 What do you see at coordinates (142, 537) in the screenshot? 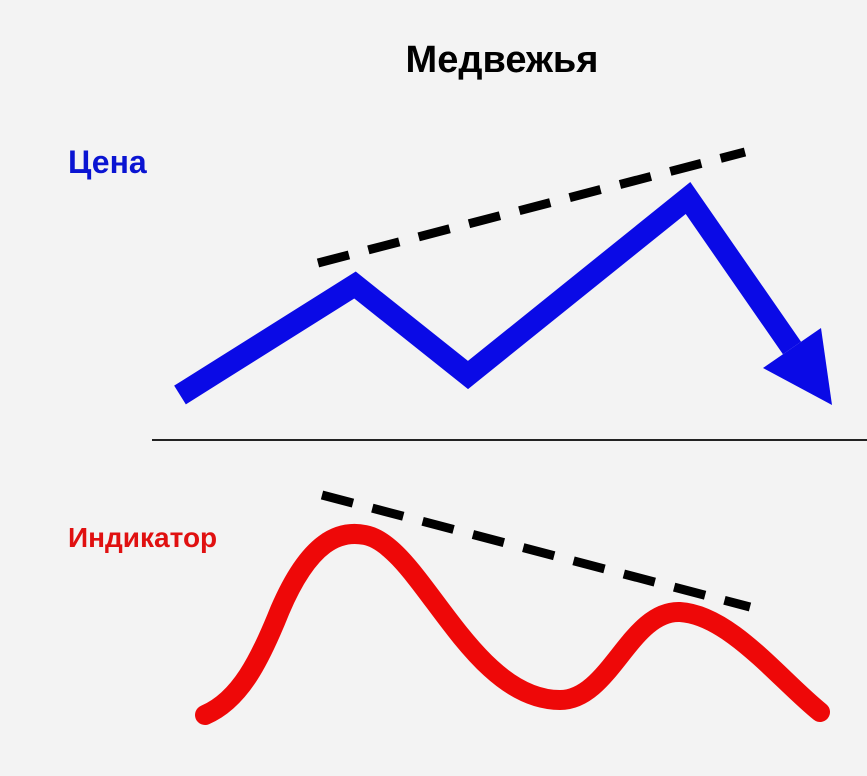
I see `indicator-label: Индикатор` at bounding box center [142, 537].